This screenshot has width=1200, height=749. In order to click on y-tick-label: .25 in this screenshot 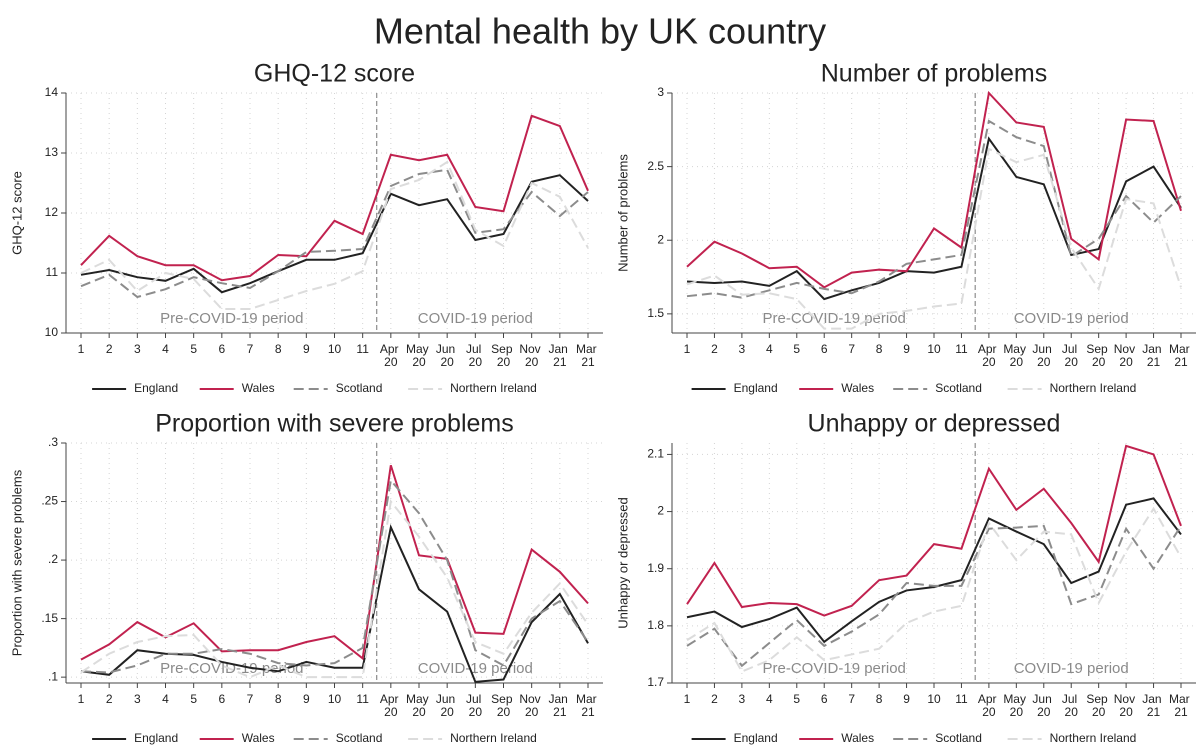, I will do `click(49, 501)`.